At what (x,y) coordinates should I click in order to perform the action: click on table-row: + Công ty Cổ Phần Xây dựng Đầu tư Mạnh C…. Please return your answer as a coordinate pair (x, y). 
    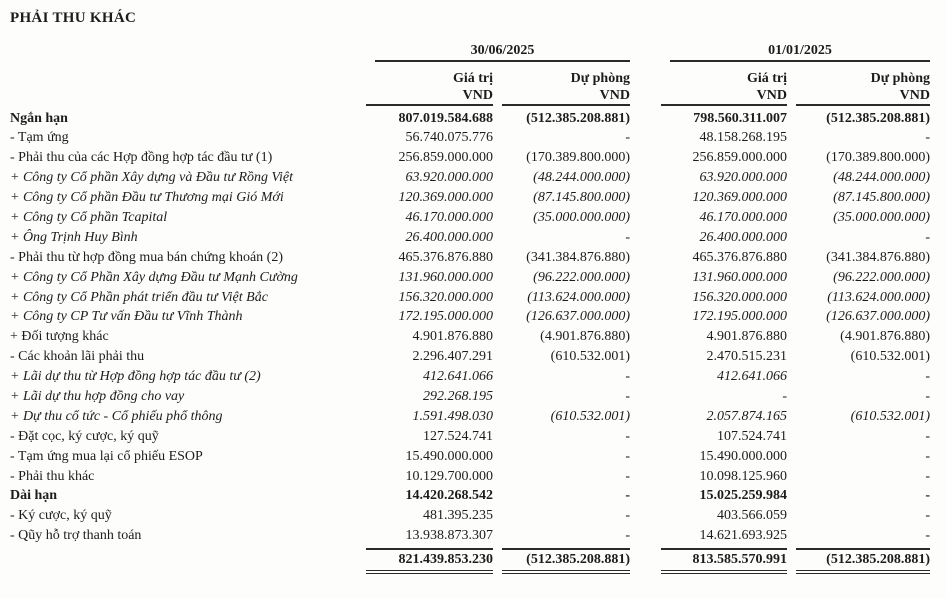
    Looking at the image, I should click on (470, 275).